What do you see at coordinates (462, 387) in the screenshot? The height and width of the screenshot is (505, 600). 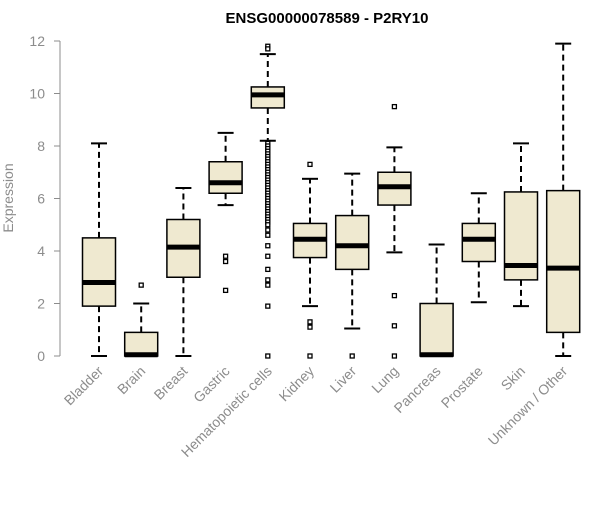 I see `x-tick-label: Prostate` at bounding box center [462, 387].